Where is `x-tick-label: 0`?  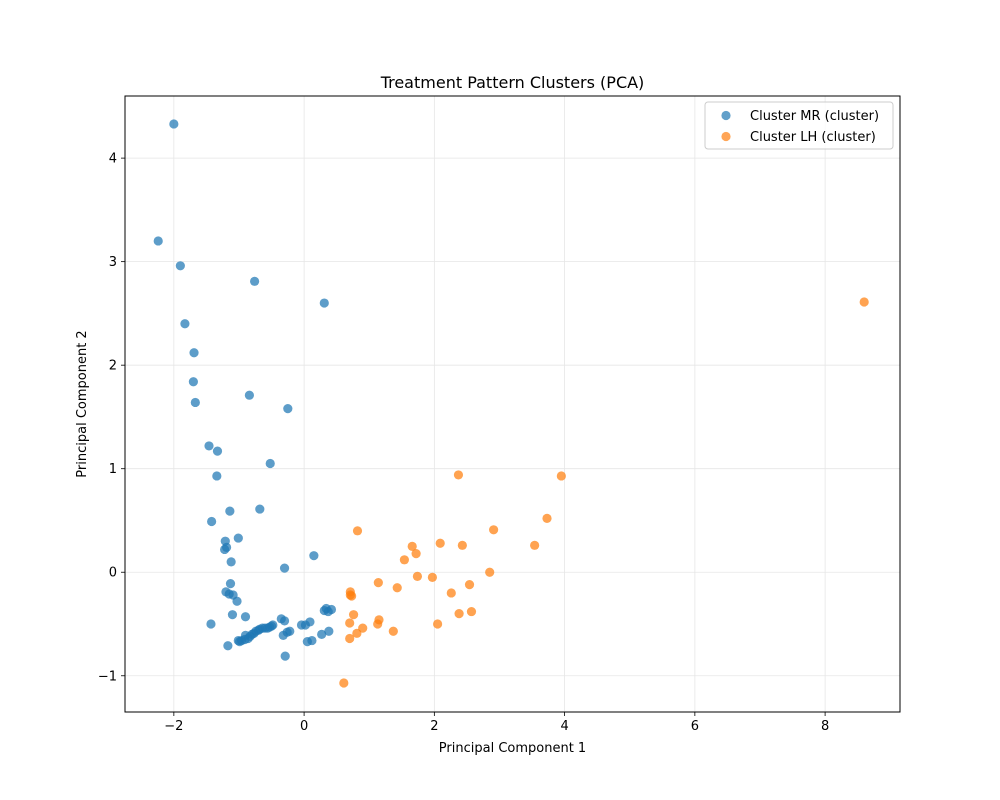 x-tick-label: 0 is located at coordinates (304, 726).